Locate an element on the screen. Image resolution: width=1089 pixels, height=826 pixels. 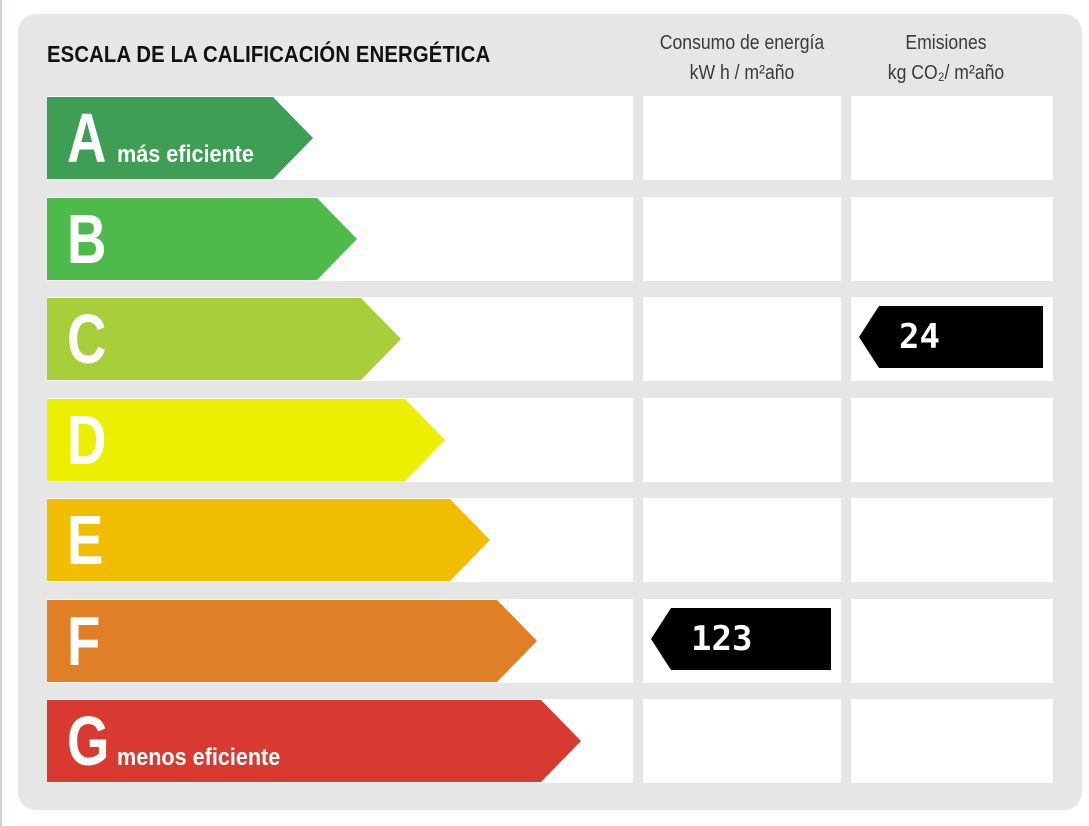
rating-marker-energy: 123 is located at coordinates (741, 639).